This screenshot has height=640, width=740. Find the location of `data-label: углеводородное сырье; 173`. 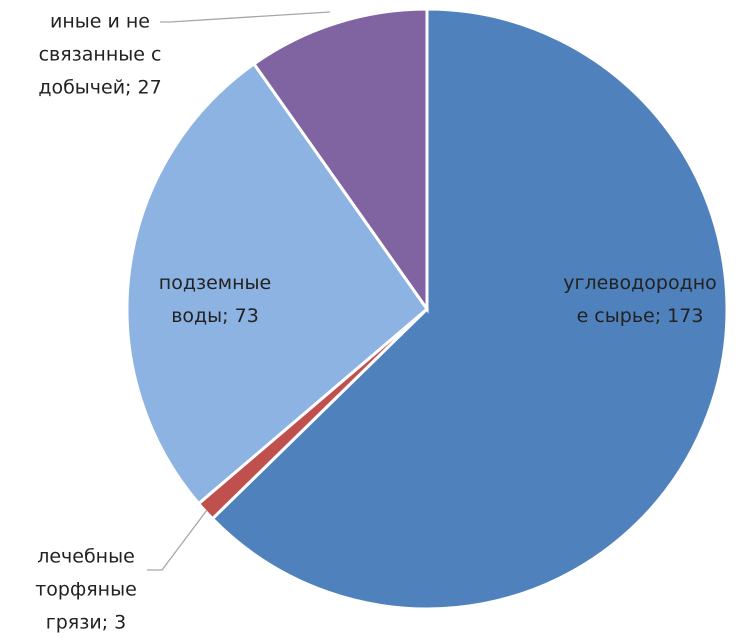

data-label: углеводородное сырье; 173 is located at coordinates (640, 299).